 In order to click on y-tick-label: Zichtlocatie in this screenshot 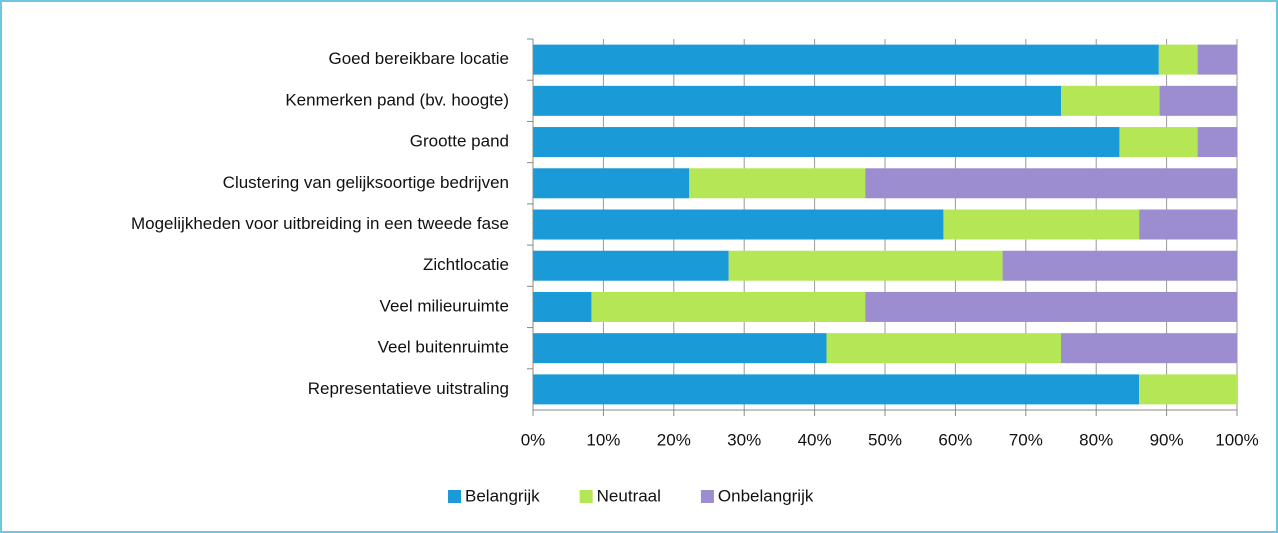, I will do `click(466, 264)`.